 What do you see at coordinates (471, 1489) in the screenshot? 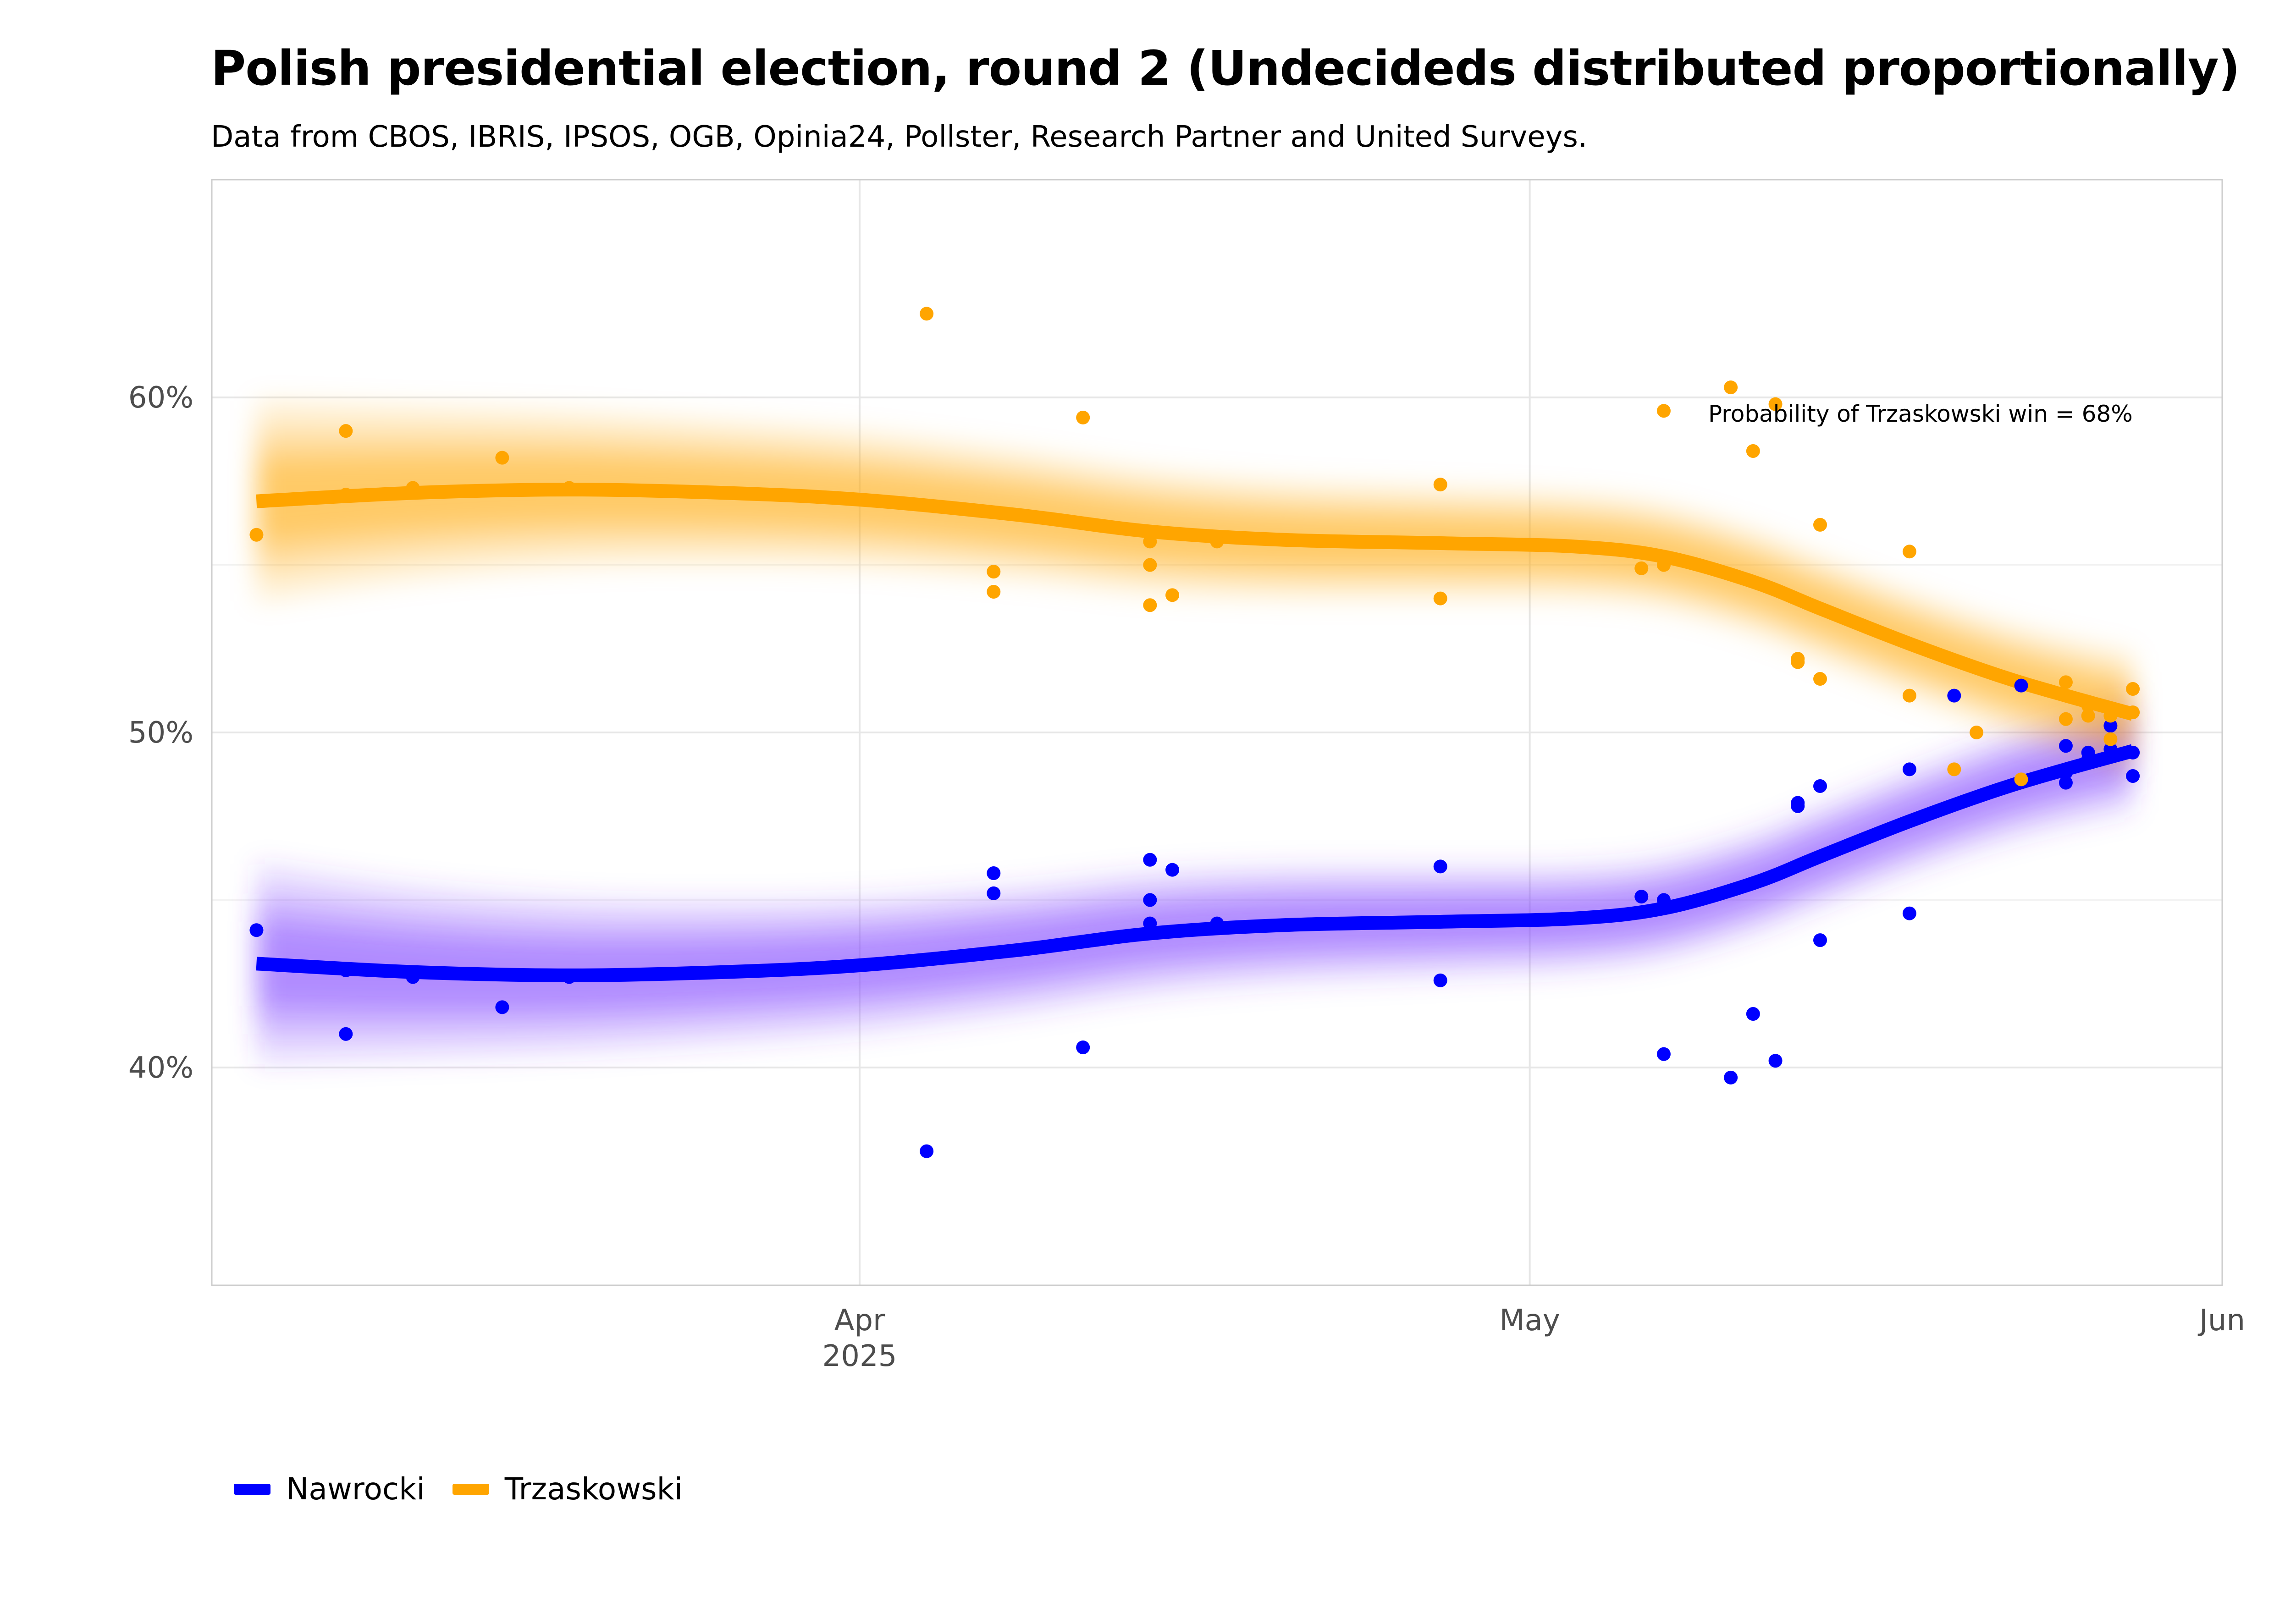
I see `legend-key-trzaskowski` at bounding box center [471, 1489].